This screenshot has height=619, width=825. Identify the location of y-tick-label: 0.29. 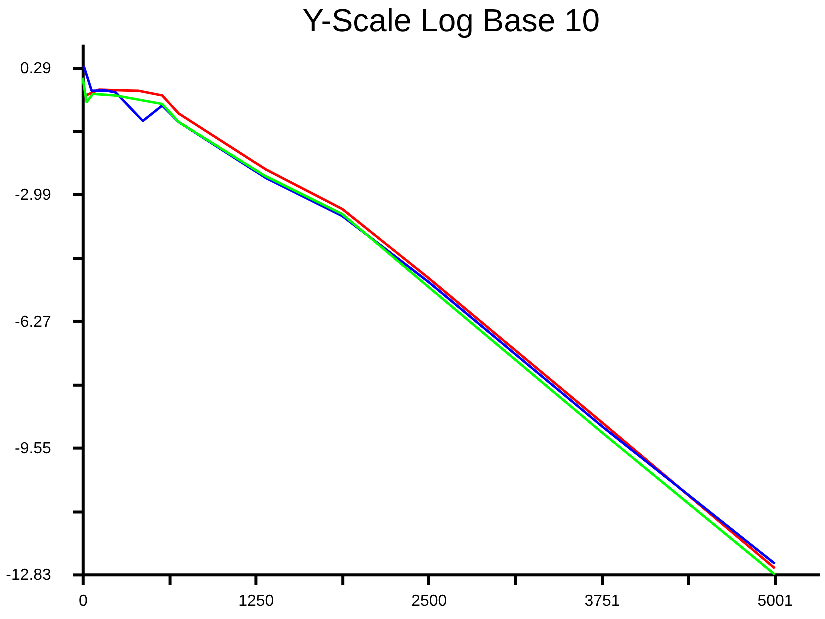
(36, 69).